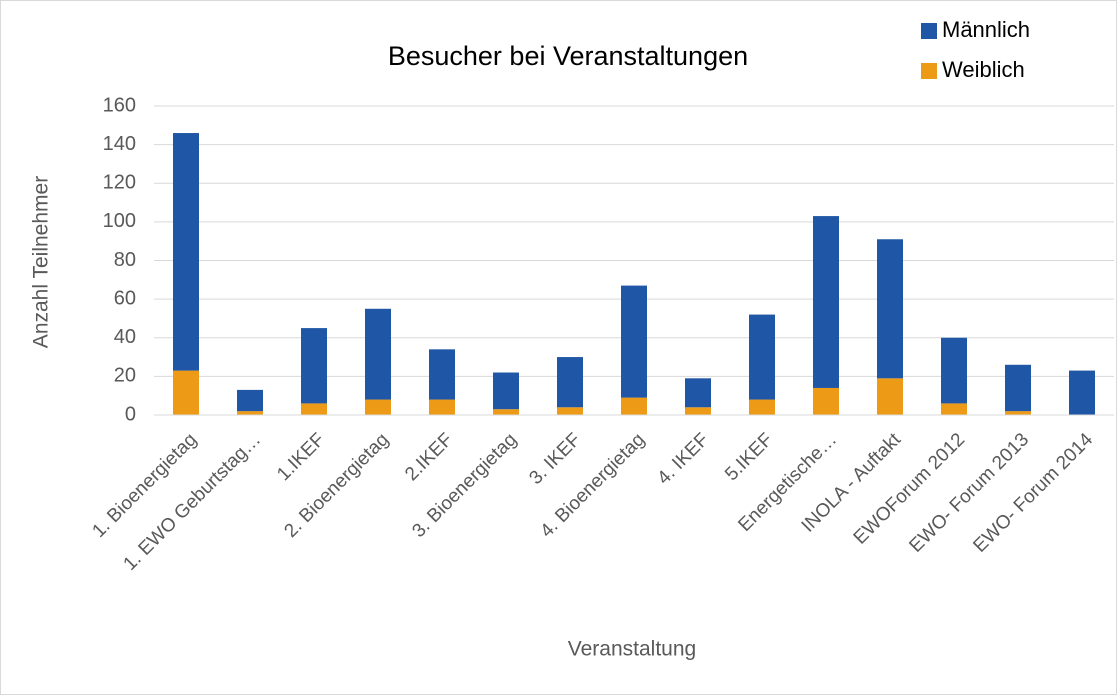 Image resolution: width=1117 pixels, height=695 pixels. Describe the element at coordinates (119, 183) in the screenshot. I see `y-tick-label: 120` at that location.